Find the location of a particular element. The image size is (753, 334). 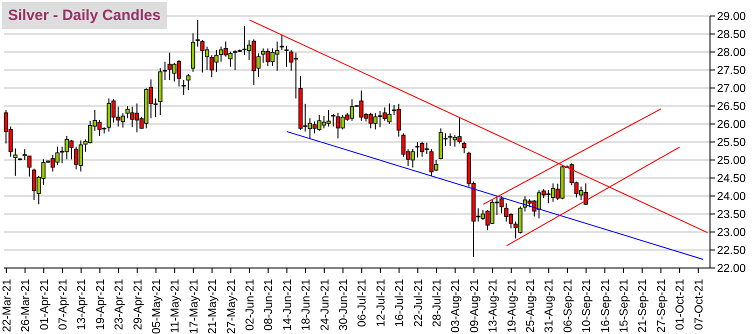

y-tick-label: 29.00 is located at coordinates (731, 17).